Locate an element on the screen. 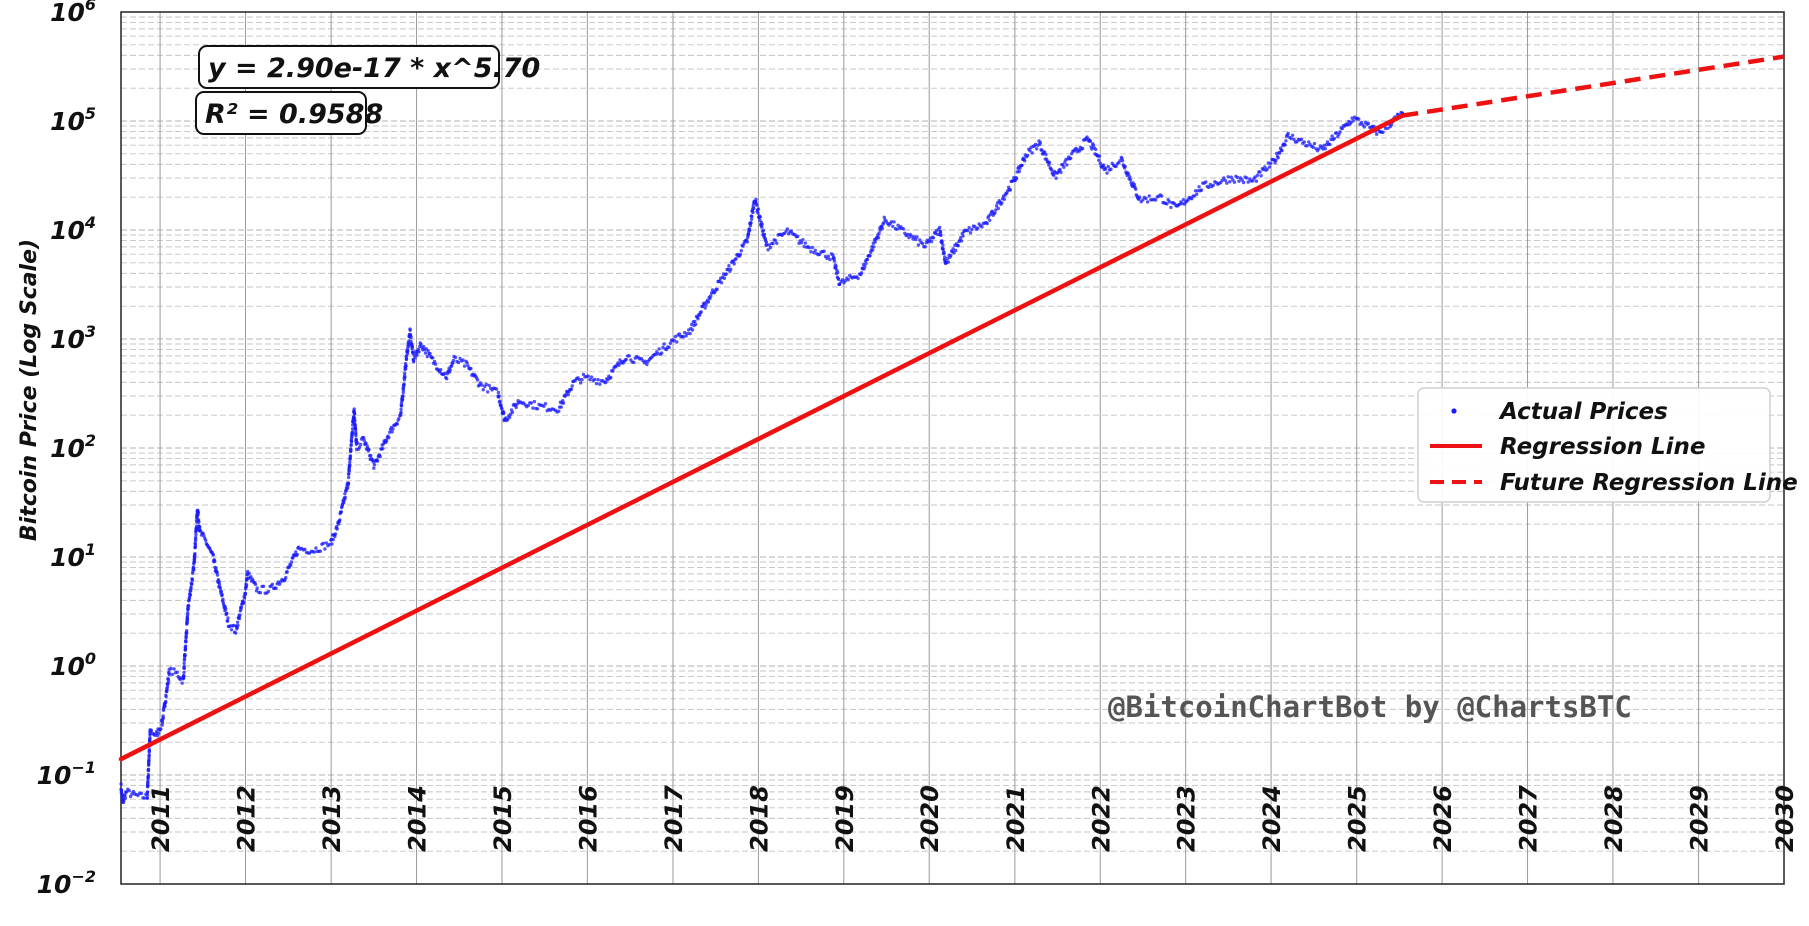 This screenshot has height=926, width=1809. x-tick-label: 2020 is located at coordinates (930, 818).